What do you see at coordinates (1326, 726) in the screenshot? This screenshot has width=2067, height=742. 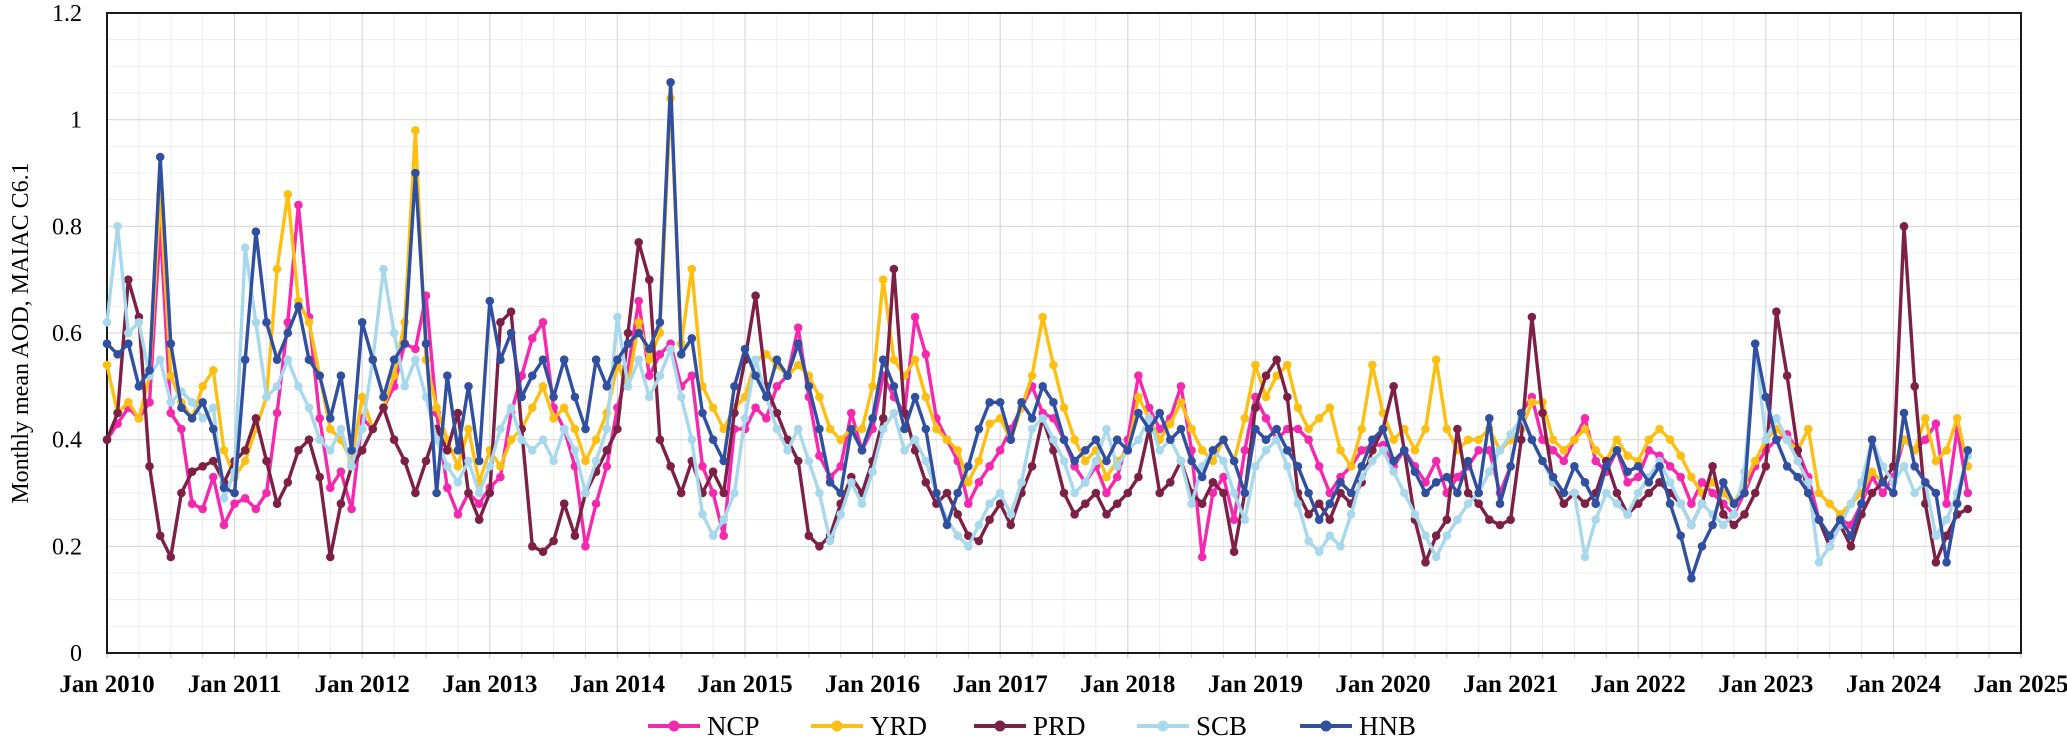 I see `legend-marker-dot` at bounding box center [1326, 726].